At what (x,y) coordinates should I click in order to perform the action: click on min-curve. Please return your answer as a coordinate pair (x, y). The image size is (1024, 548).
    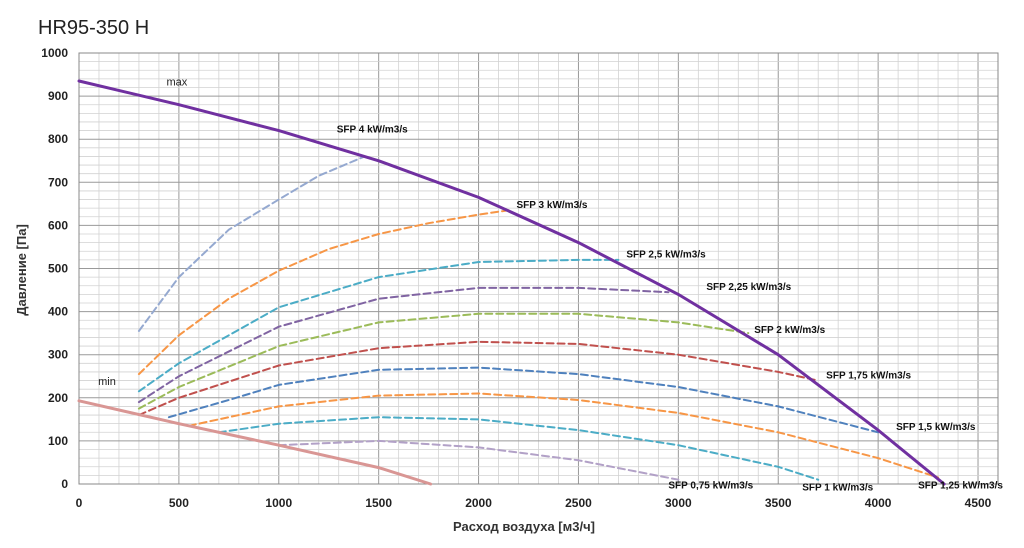
    Looking at the image, I should click on (255, 442).